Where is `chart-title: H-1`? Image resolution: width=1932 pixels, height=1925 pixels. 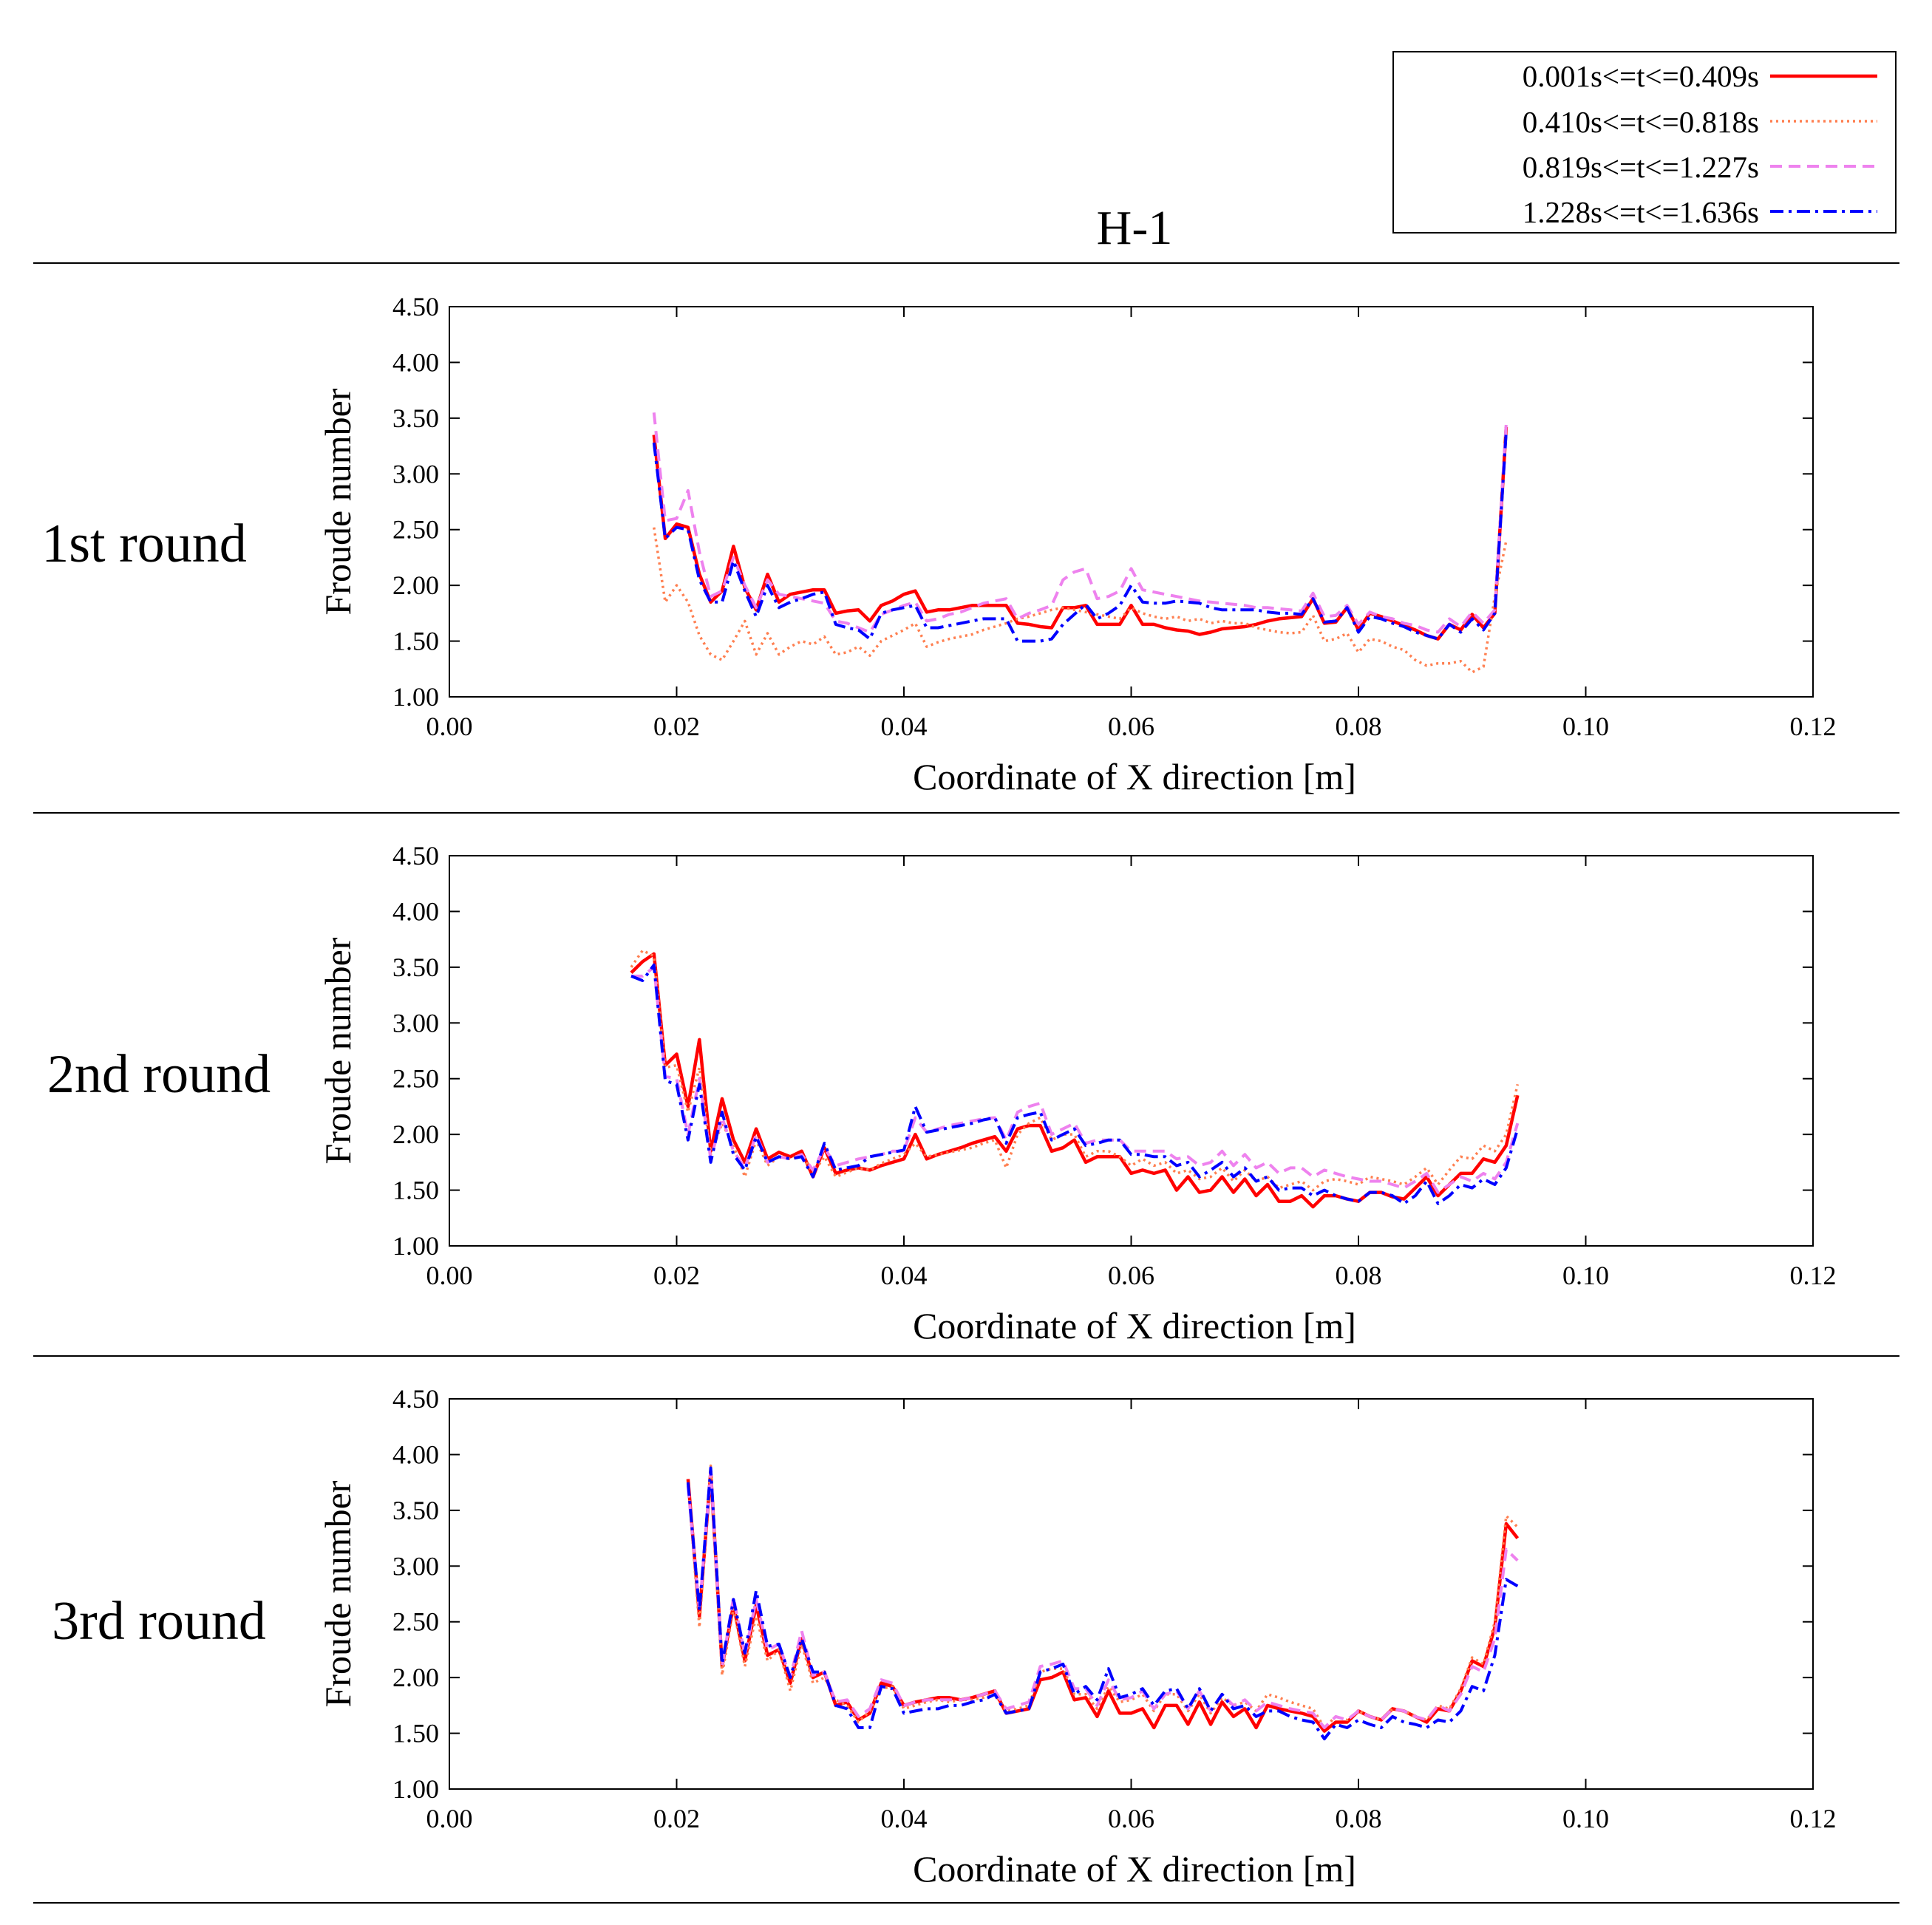
chart-title: H-1 is located at coordinates (1135, 228).